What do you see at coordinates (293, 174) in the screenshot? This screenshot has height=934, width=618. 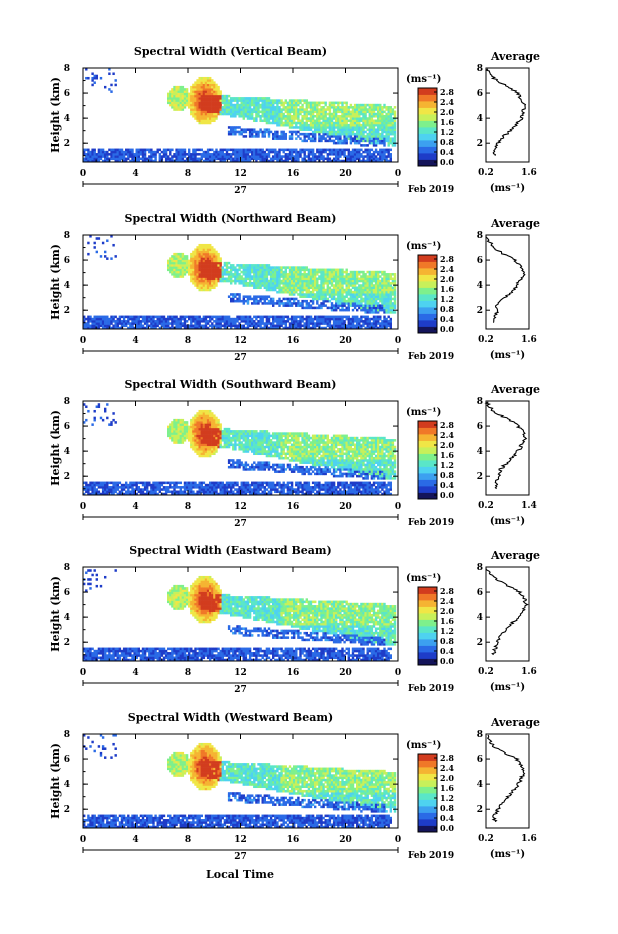 I see `x-tick-label: 16` at bounding box center [293, 174].